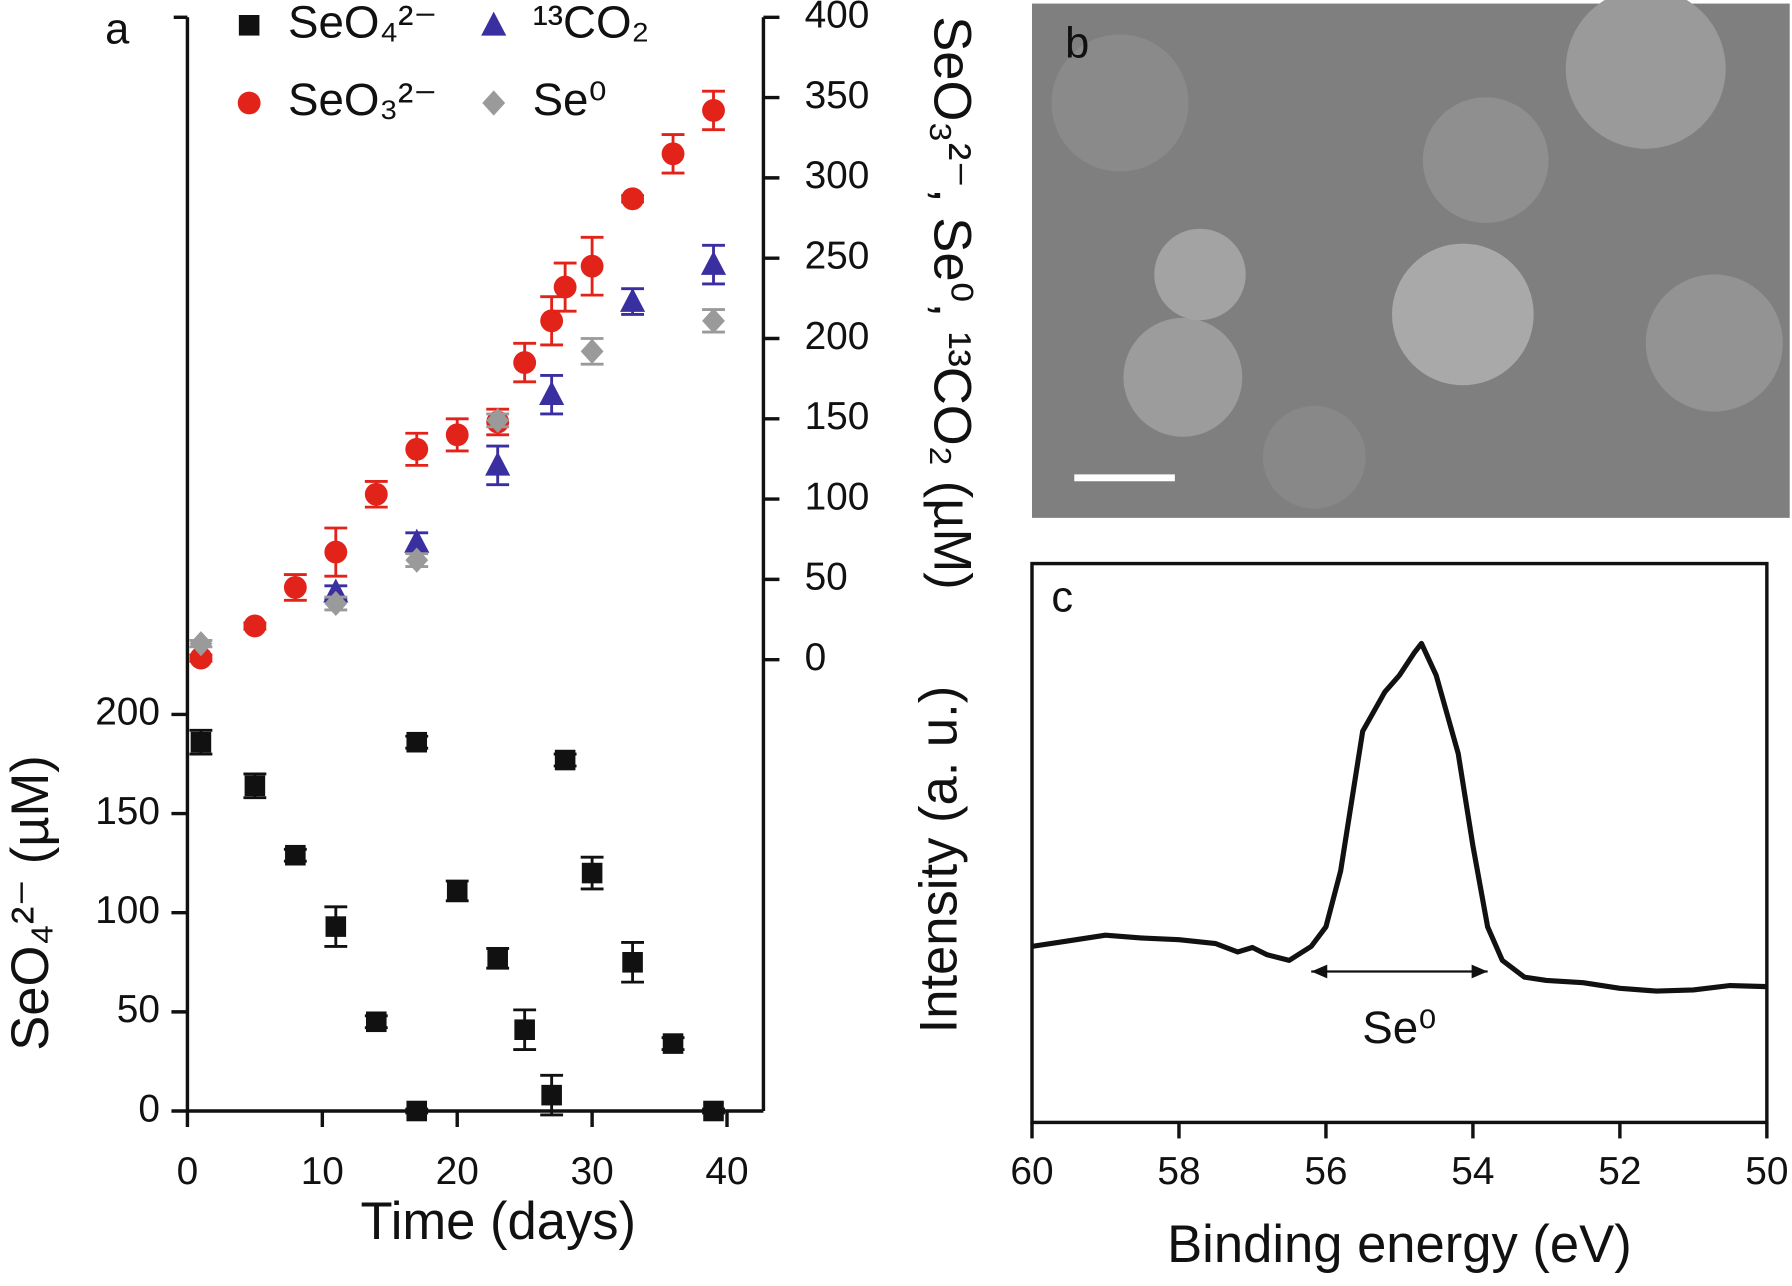 The image size is (1792, 1286). I want to click on y2-tick-label: 250, so click(837, 255).